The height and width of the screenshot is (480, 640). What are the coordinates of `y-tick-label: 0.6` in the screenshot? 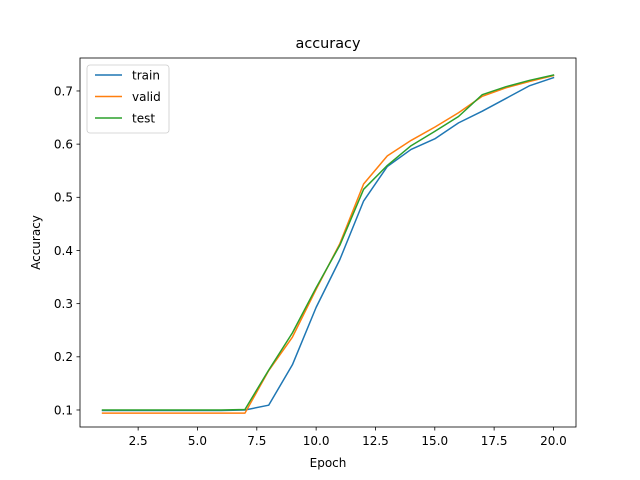 It's located at (63, 144).